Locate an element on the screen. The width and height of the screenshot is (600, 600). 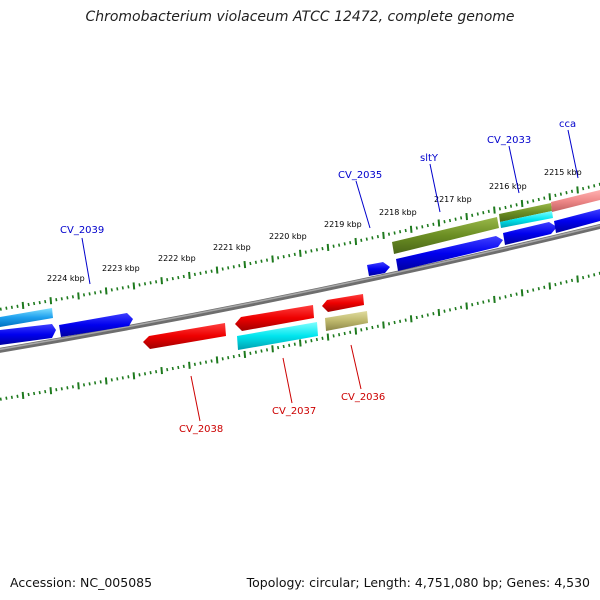
feature-cv2037-cyan is located at coordinates (277, 336).